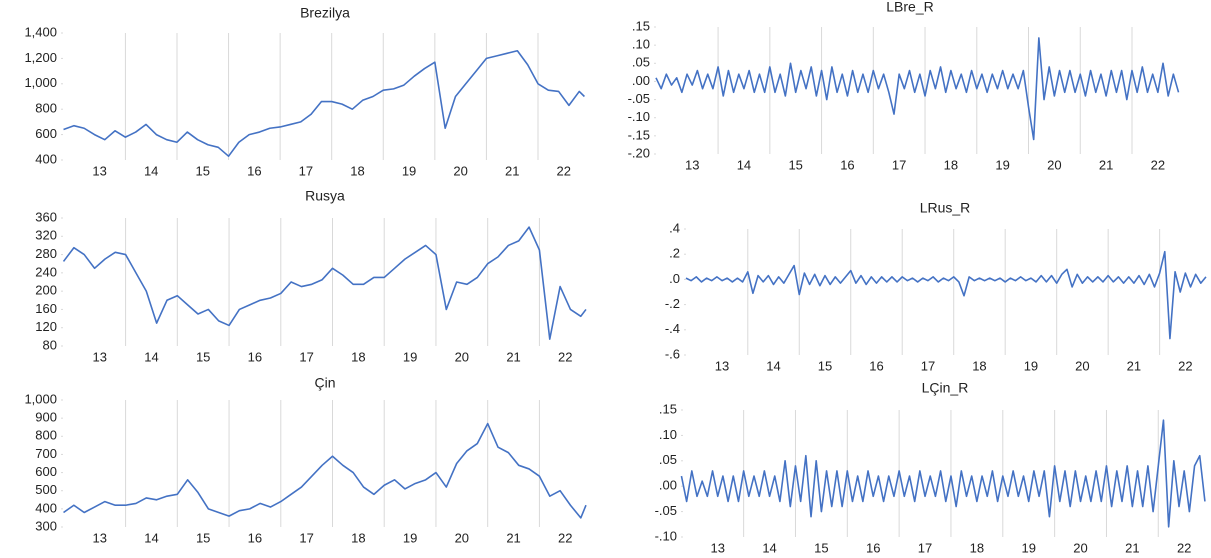  I want to click on chart-title: LRus_R, so click(945, 208).